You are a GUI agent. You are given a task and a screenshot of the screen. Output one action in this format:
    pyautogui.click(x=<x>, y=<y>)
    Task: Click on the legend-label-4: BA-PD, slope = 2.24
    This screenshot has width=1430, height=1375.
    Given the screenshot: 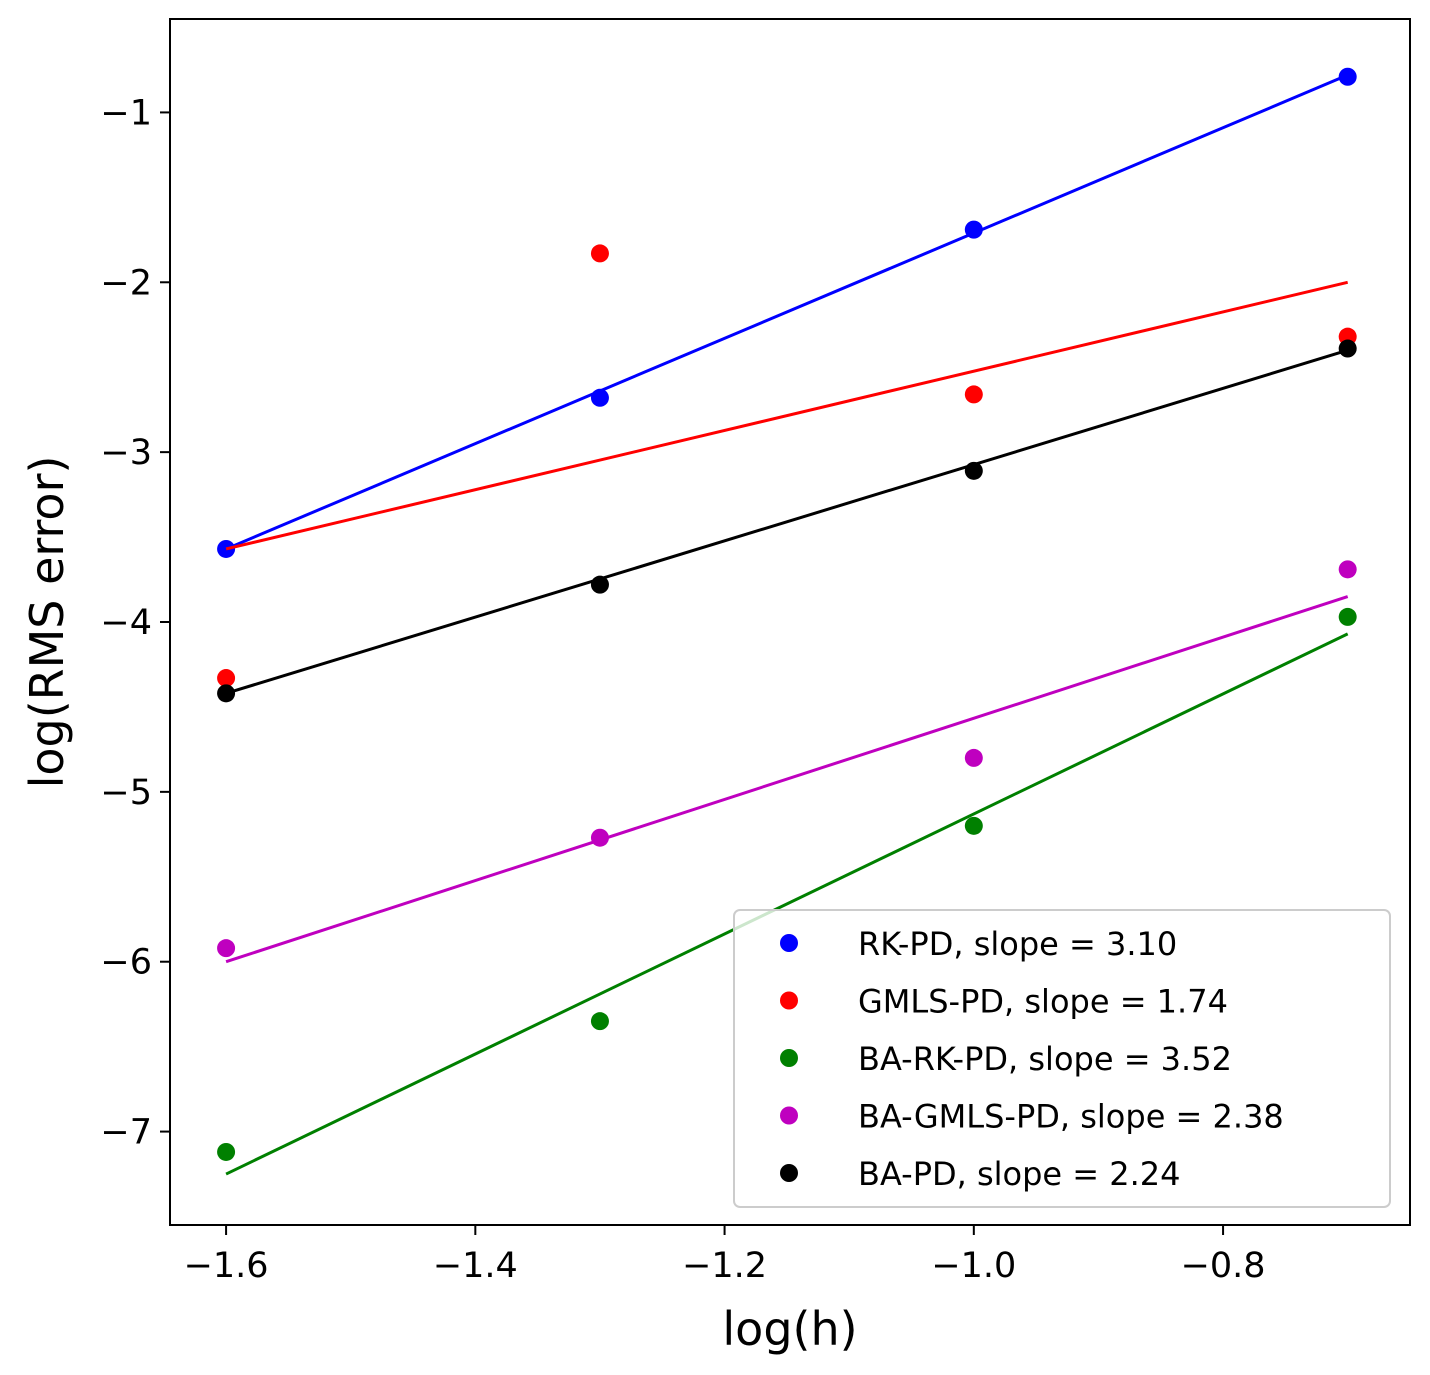 What is the action you would take?
    pyautogui.click(x=1019, y=1174)
    